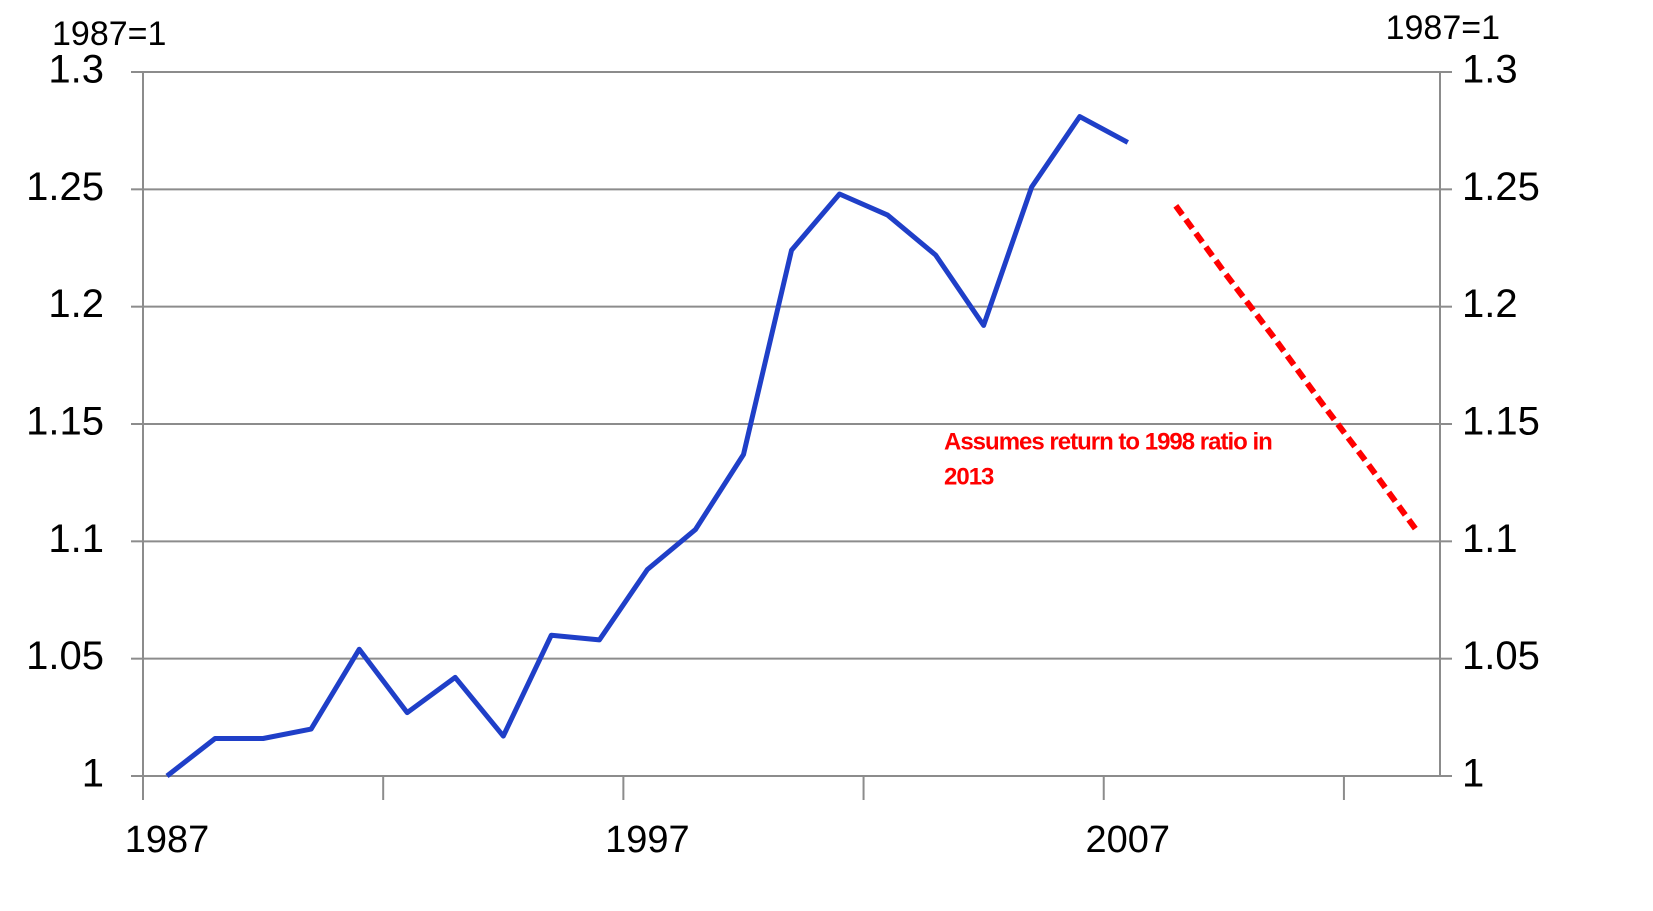 The image size is (1653, 911). Describe the element at coordinates (109, 34) in the screenshot. I see `y-unit-label: 1987=1` at that location.